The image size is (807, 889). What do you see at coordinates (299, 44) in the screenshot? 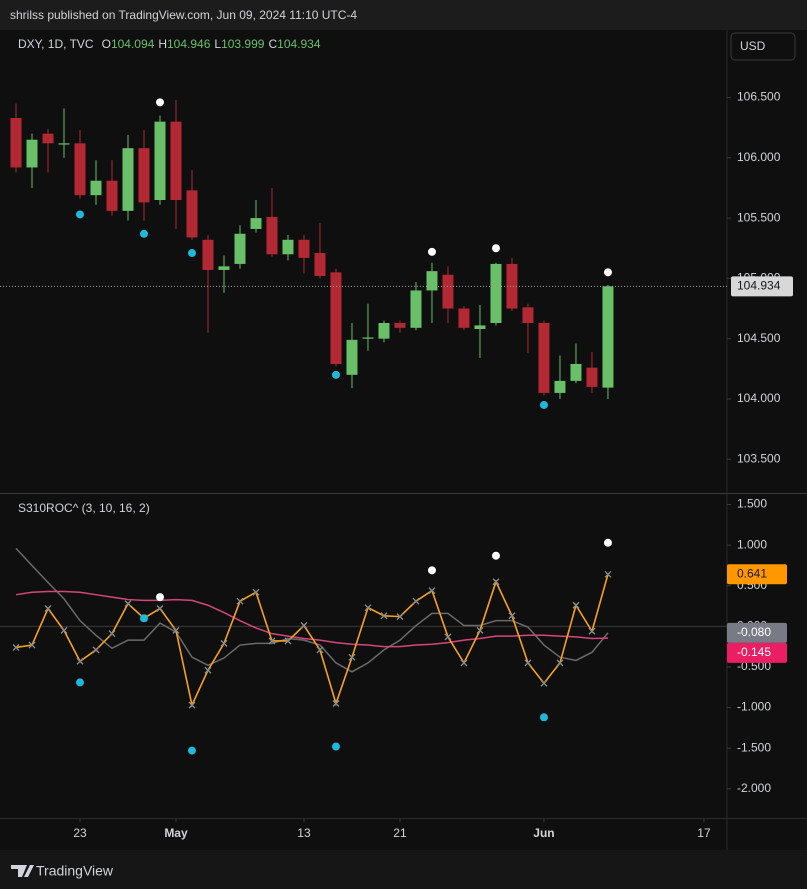
I see `ohlc-value: 104.934` at bounding box center [299, 44].